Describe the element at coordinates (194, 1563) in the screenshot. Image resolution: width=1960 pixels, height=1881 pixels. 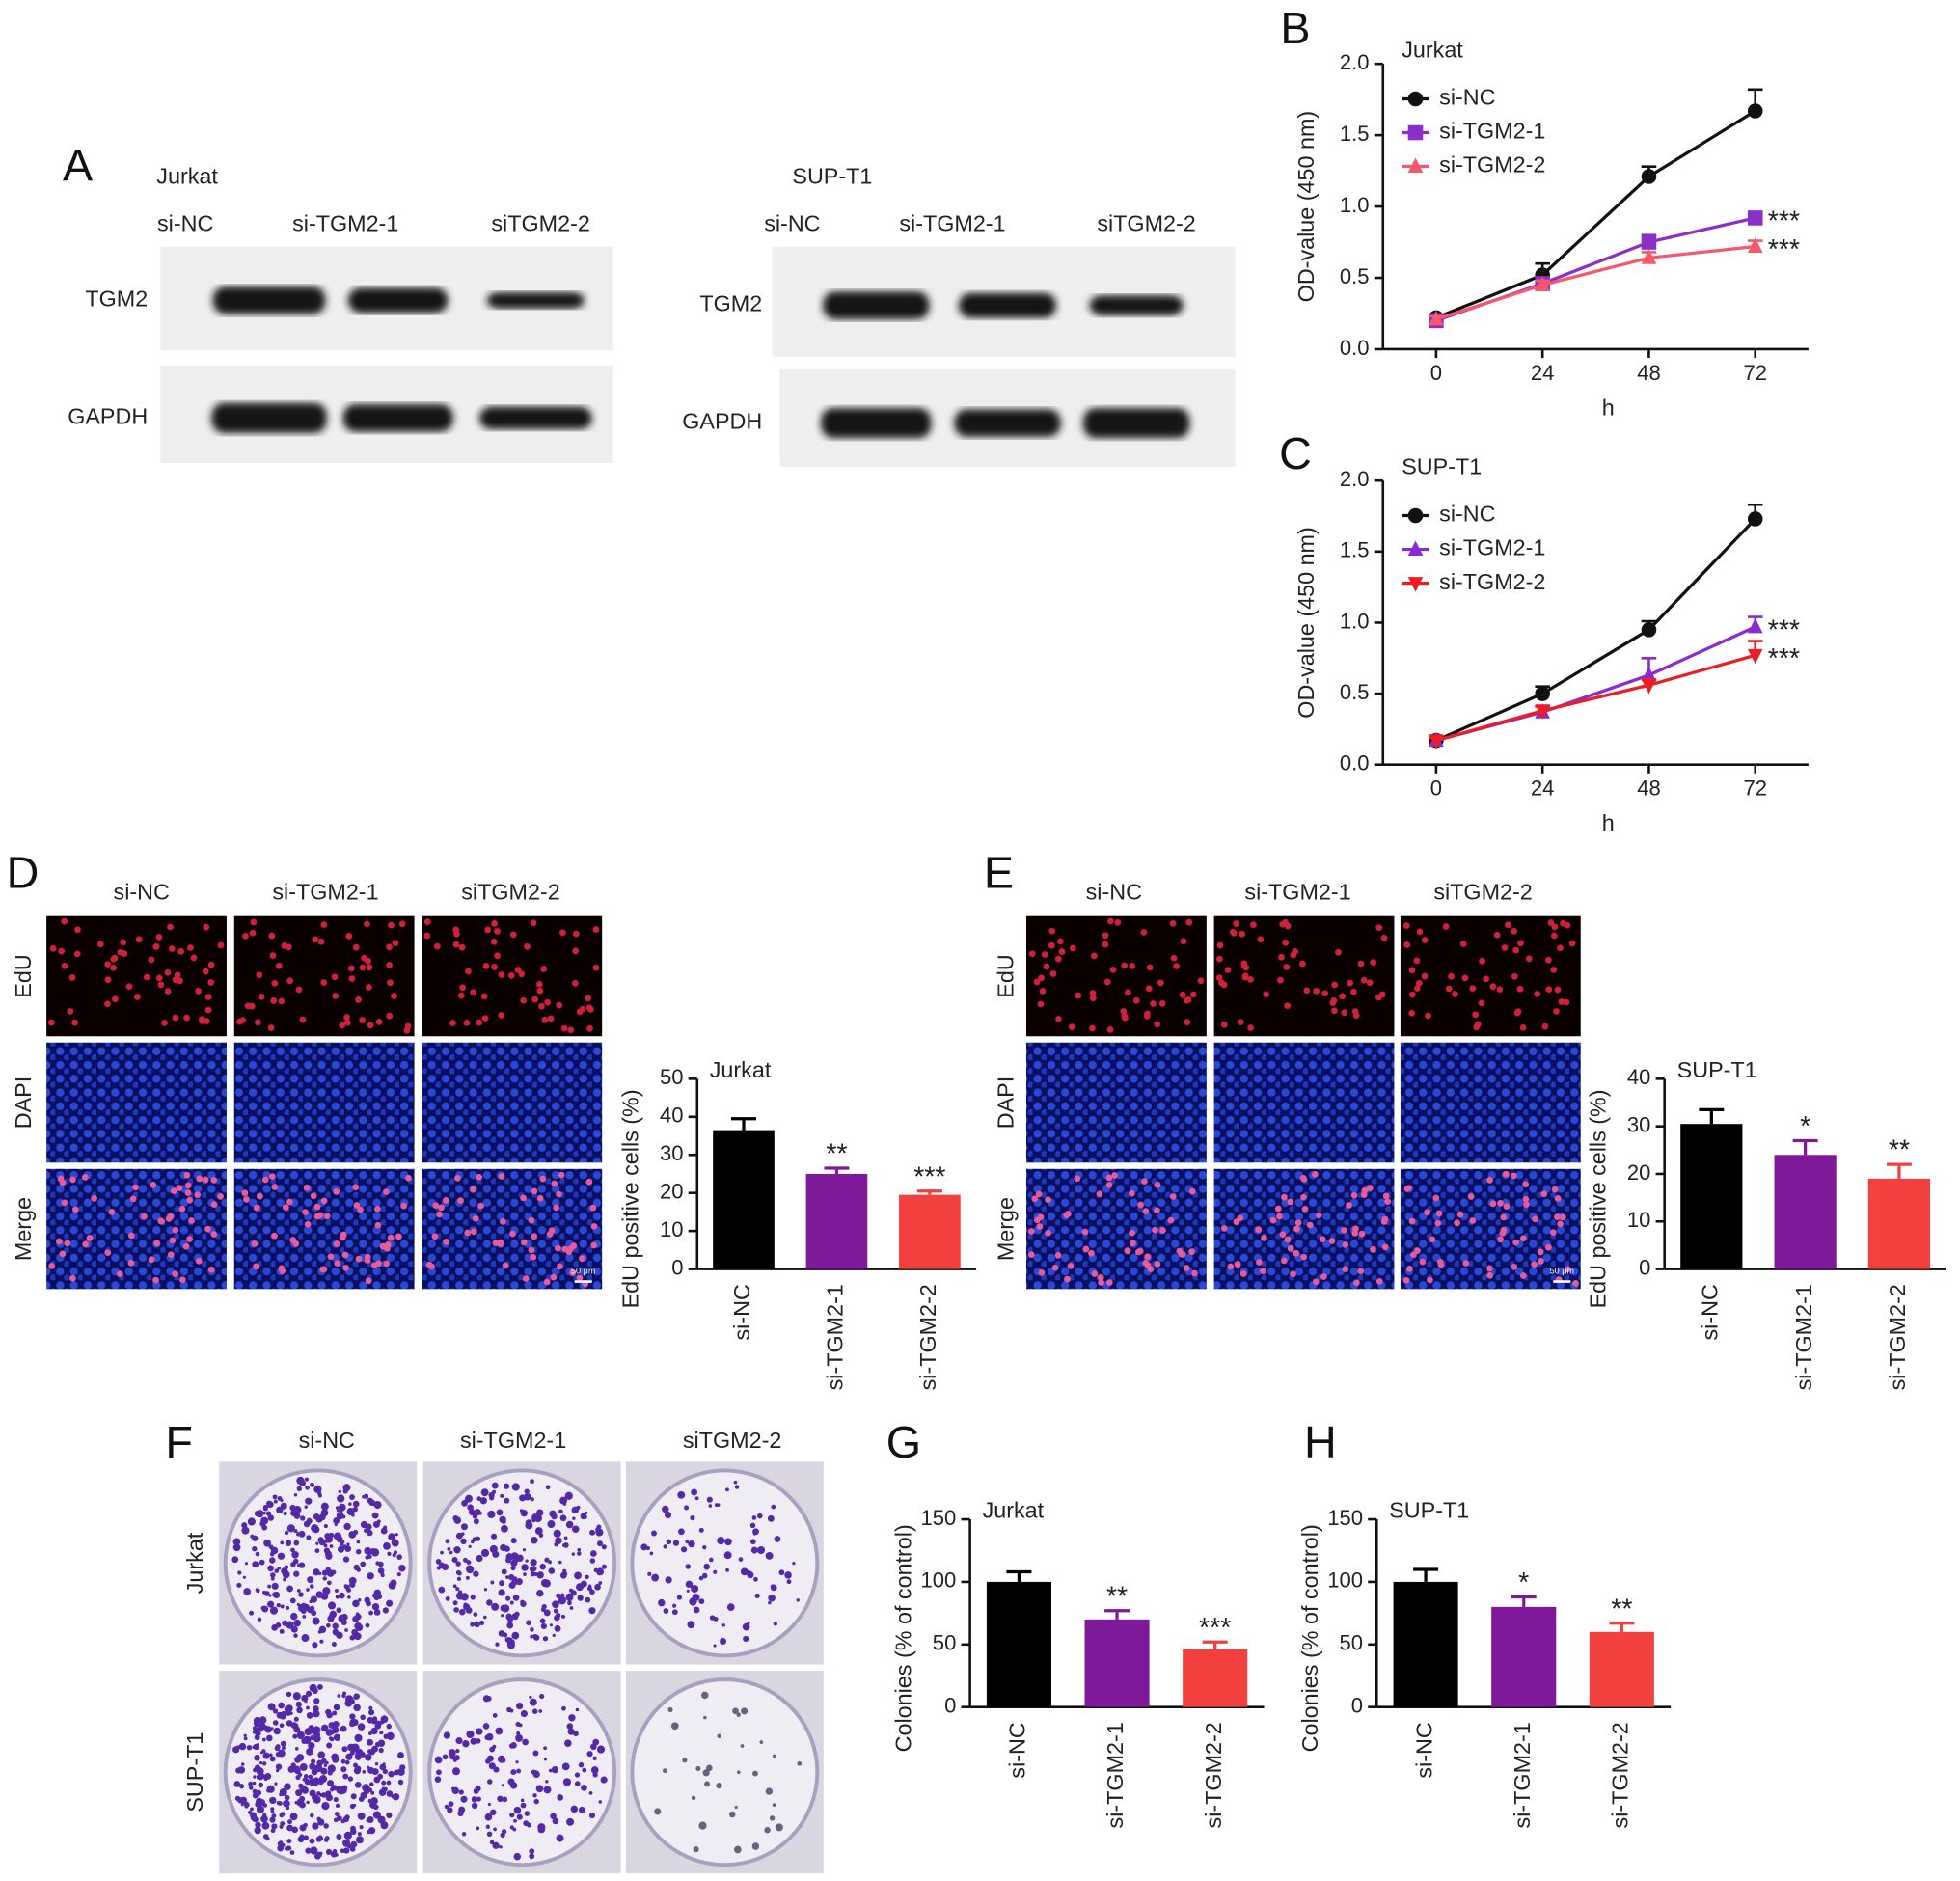
I see `row-label: Jurkat` at that location.